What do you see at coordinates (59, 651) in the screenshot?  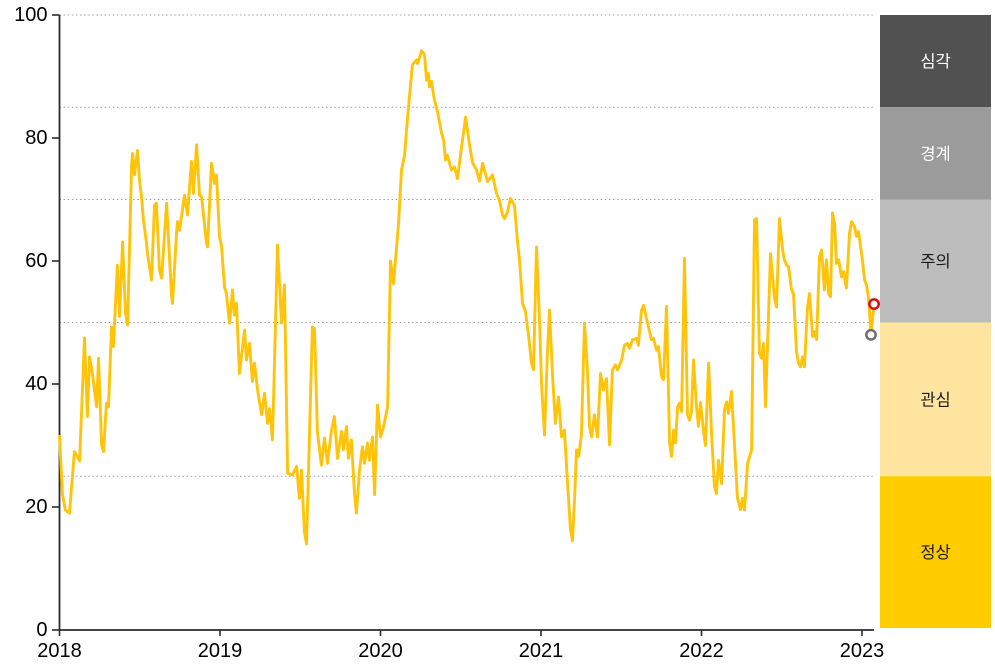 I see `x-tick-label-2018: 2018` at bounding box center [59, 651].